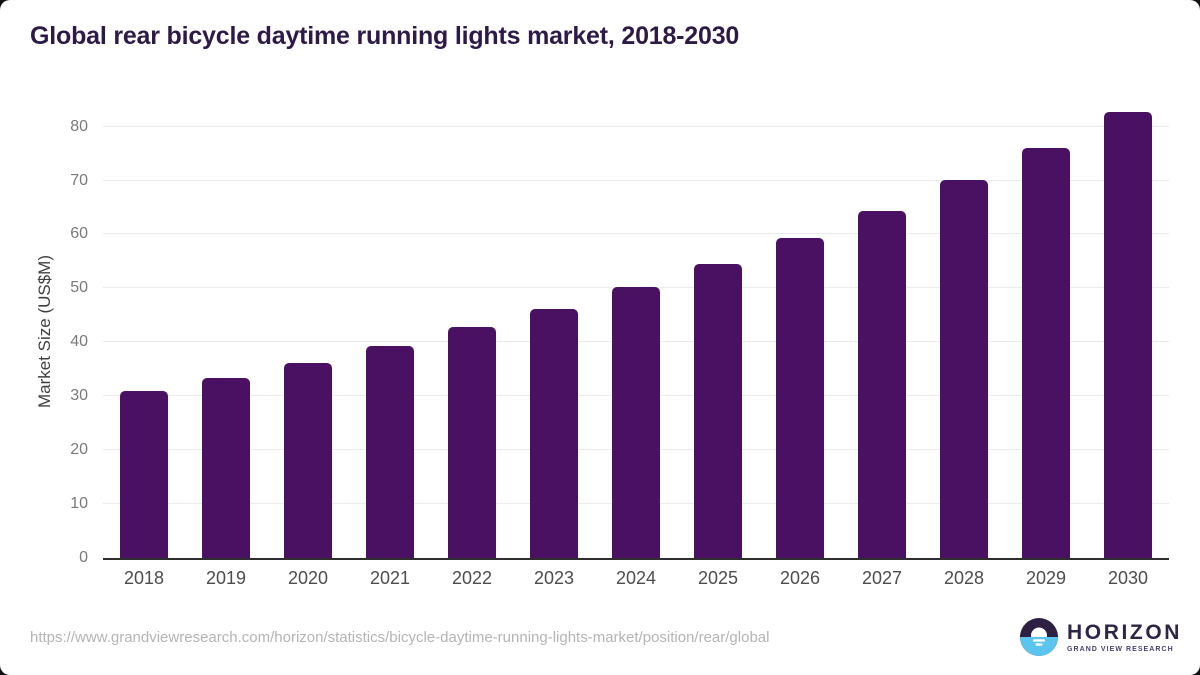 Image resolution: width=1200 pixels, height=675 pixels. I want to click on logo-text: HORIZON GRAND VIEW RESEARCH, so click(1124, 637).